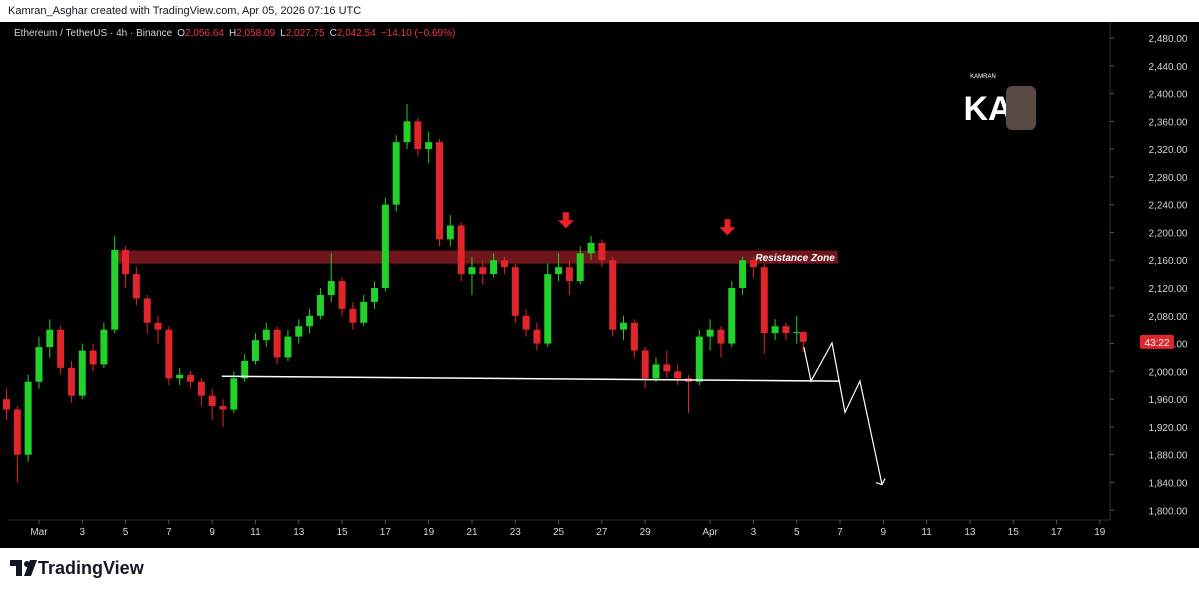 The height and width of the screenshot is (592, 1199). I want to click on y-tick-label: 1,800.00, so click(1168, 511).